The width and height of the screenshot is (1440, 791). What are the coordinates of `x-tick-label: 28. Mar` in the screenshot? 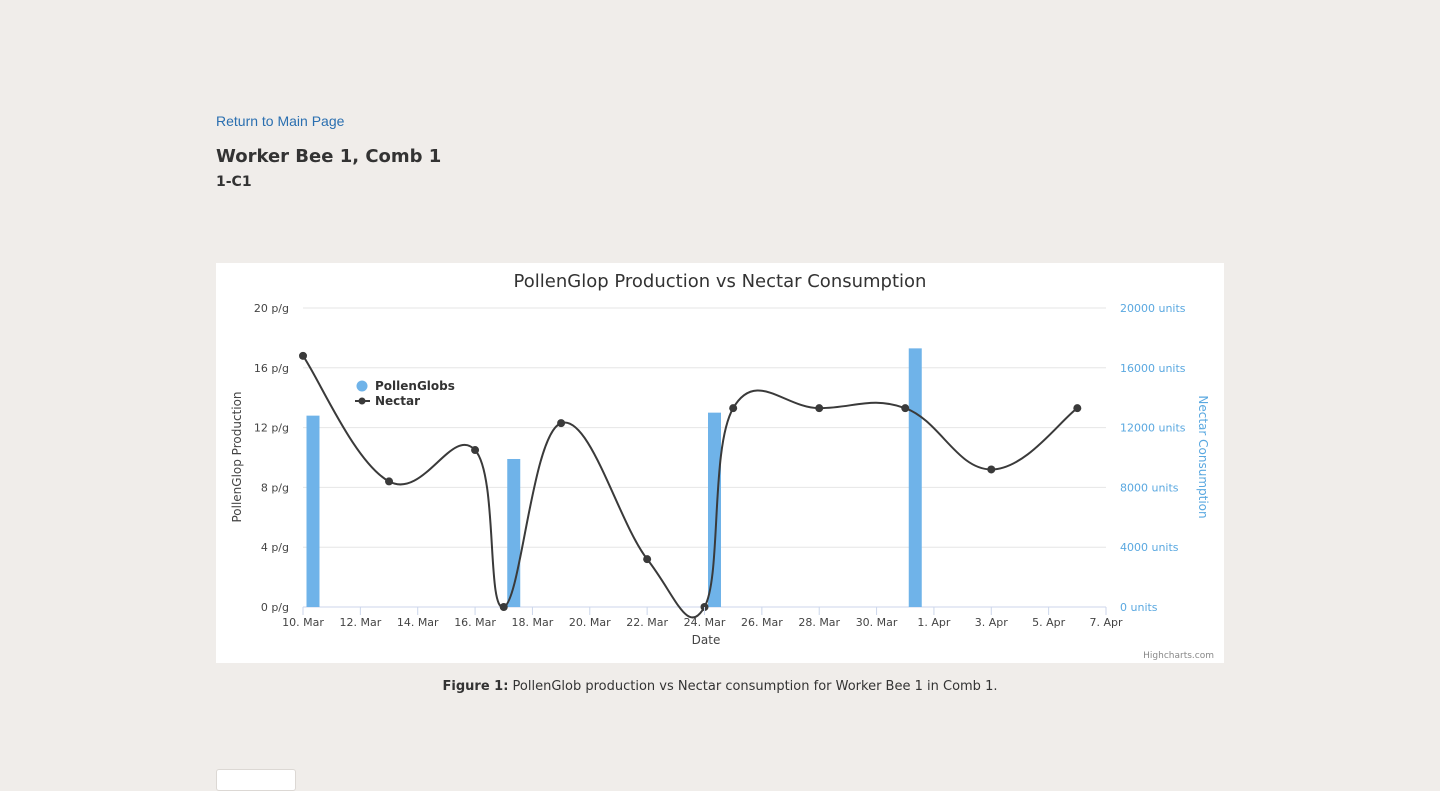 It's located at (819, 622).